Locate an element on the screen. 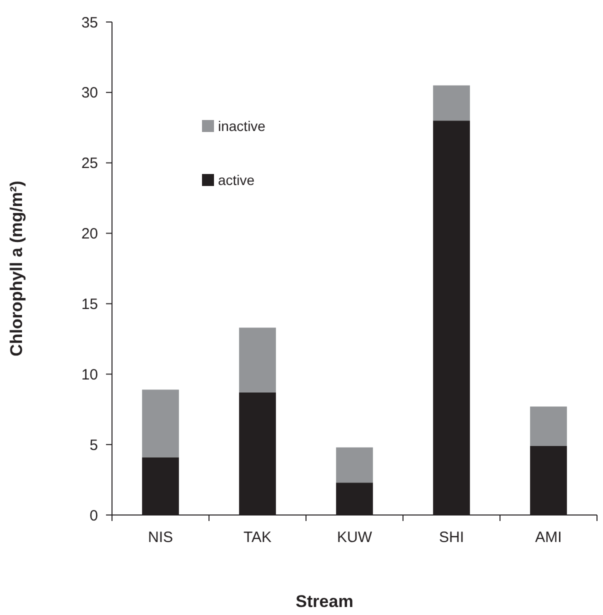  x-tick-label: SHI is located at coordinates (451, 537).